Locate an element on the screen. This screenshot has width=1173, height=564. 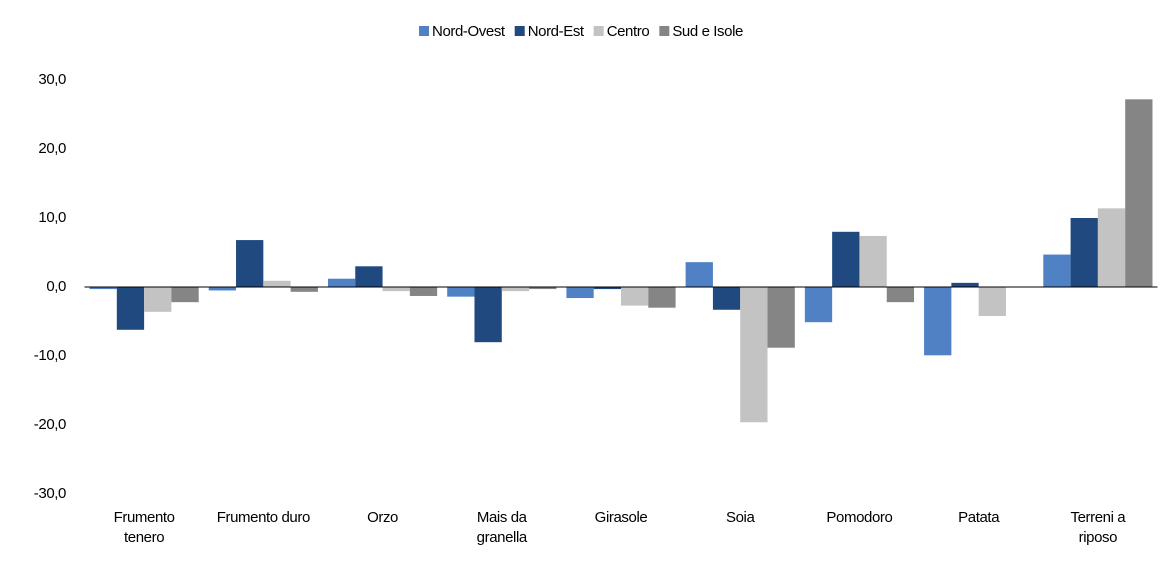
y-tick-label: -30,0 is located at coordinates (50, 493).